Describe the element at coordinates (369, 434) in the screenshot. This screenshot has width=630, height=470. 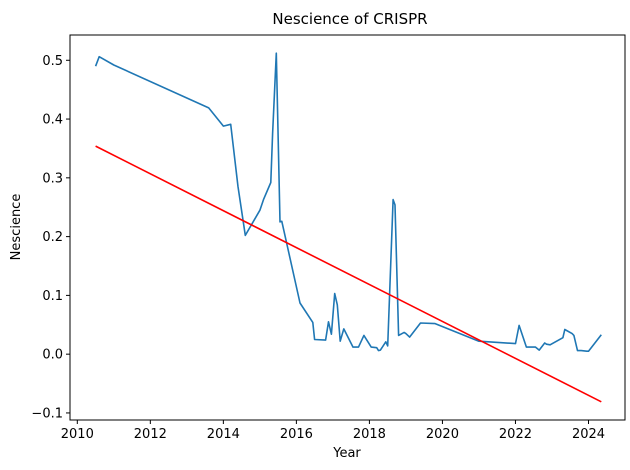
I see `x-tick-label: 2018` at that location.